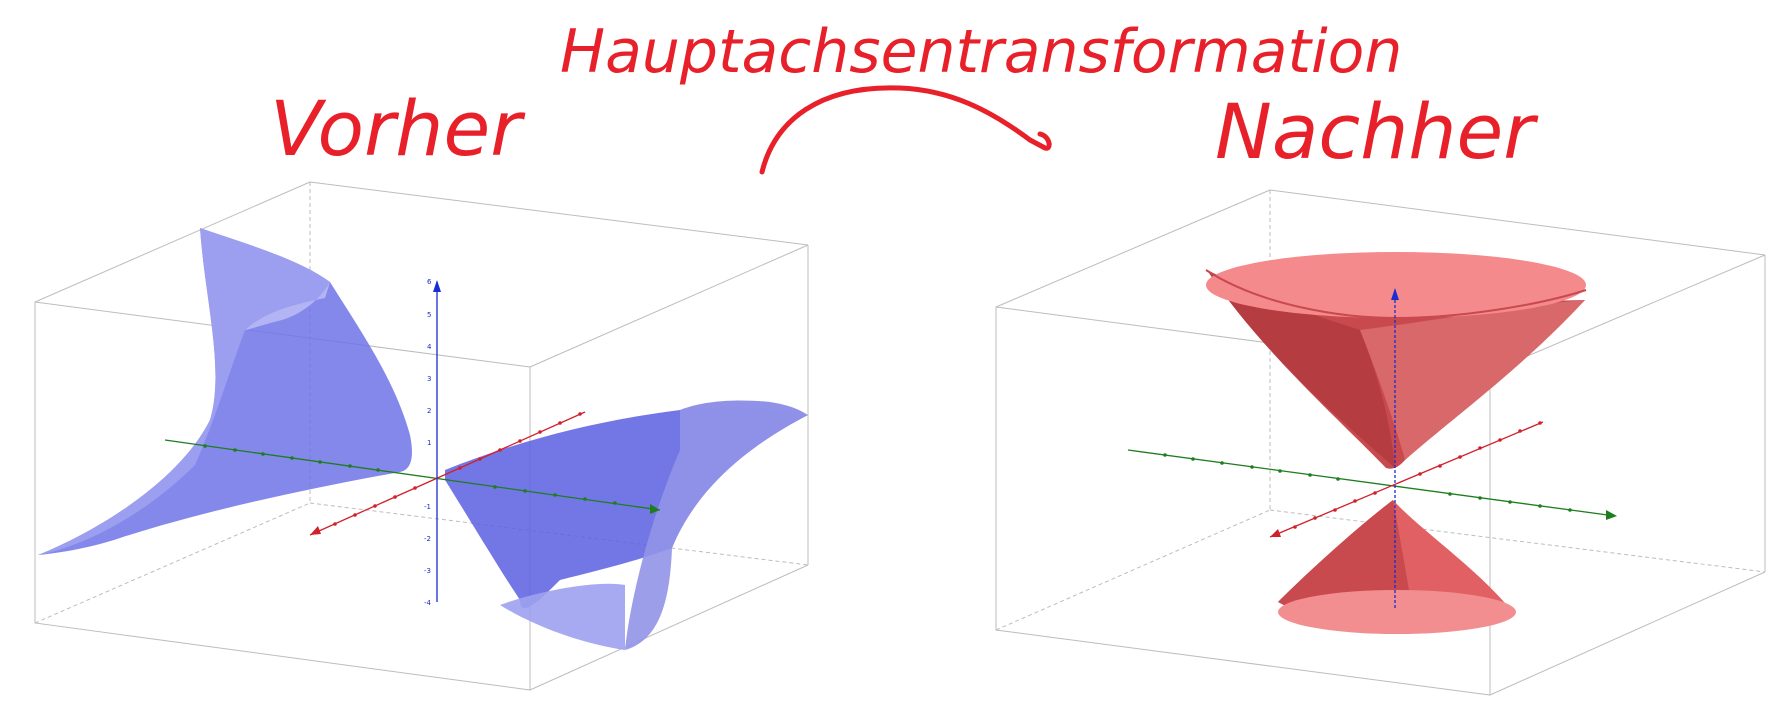 Image resolution: width=1792 pixels, height=726 pixels. I want to click on z-tick-label: -3, so click(427, 571).